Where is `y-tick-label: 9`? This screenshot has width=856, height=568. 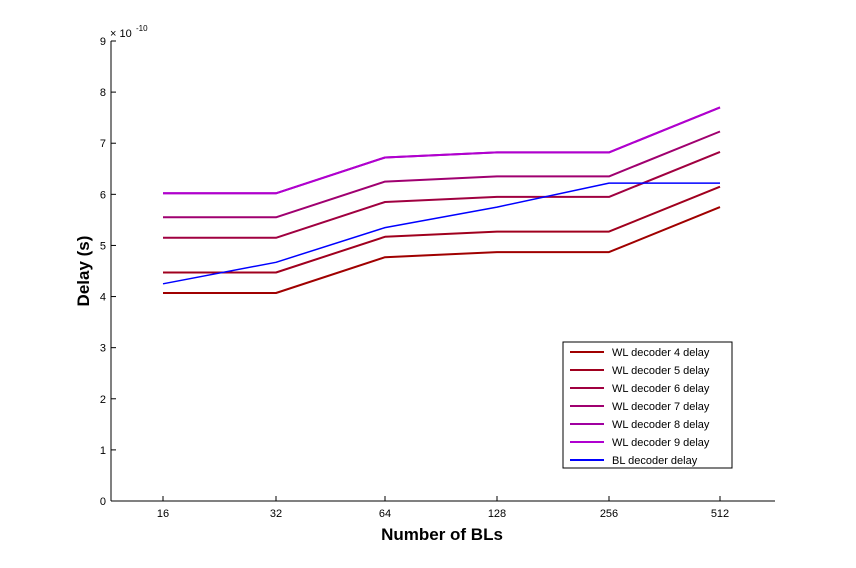 y-tick-label: 9 is located at coordinates (103, 42).